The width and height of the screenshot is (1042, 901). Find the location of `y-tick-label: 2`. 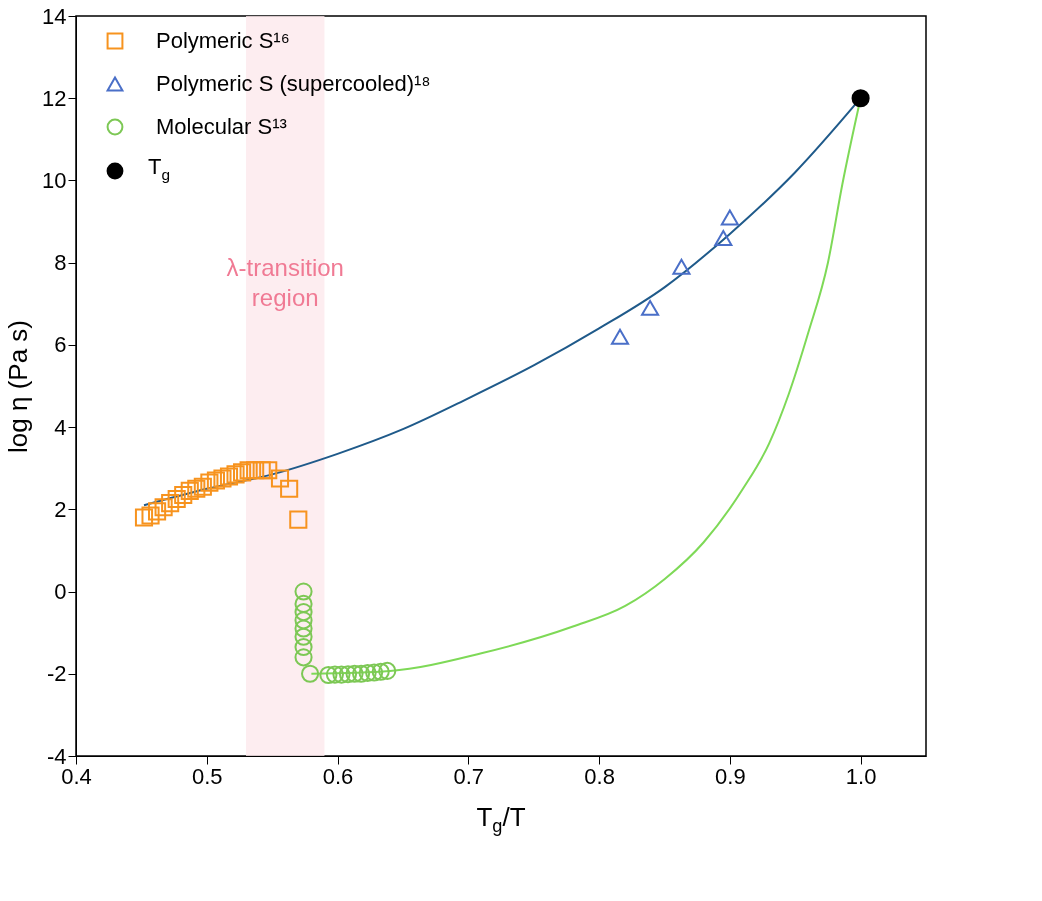

y-tick-label: 2 is located at coordinates (60, 509).